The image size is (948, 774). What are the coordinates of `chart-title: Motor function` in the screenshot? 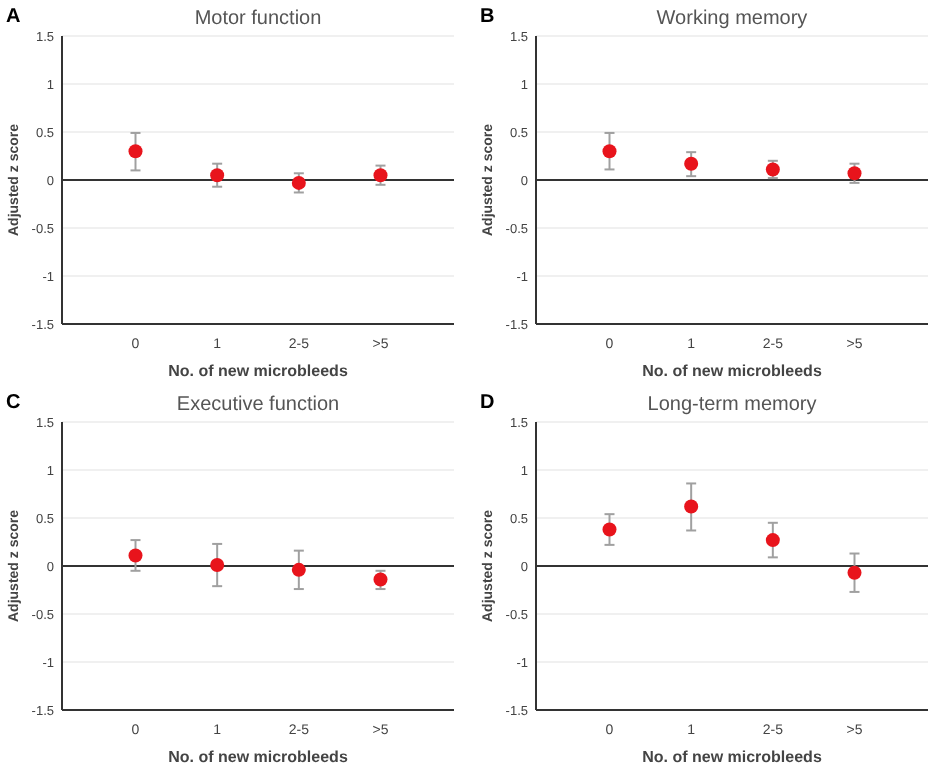 It's located at (258, 19).